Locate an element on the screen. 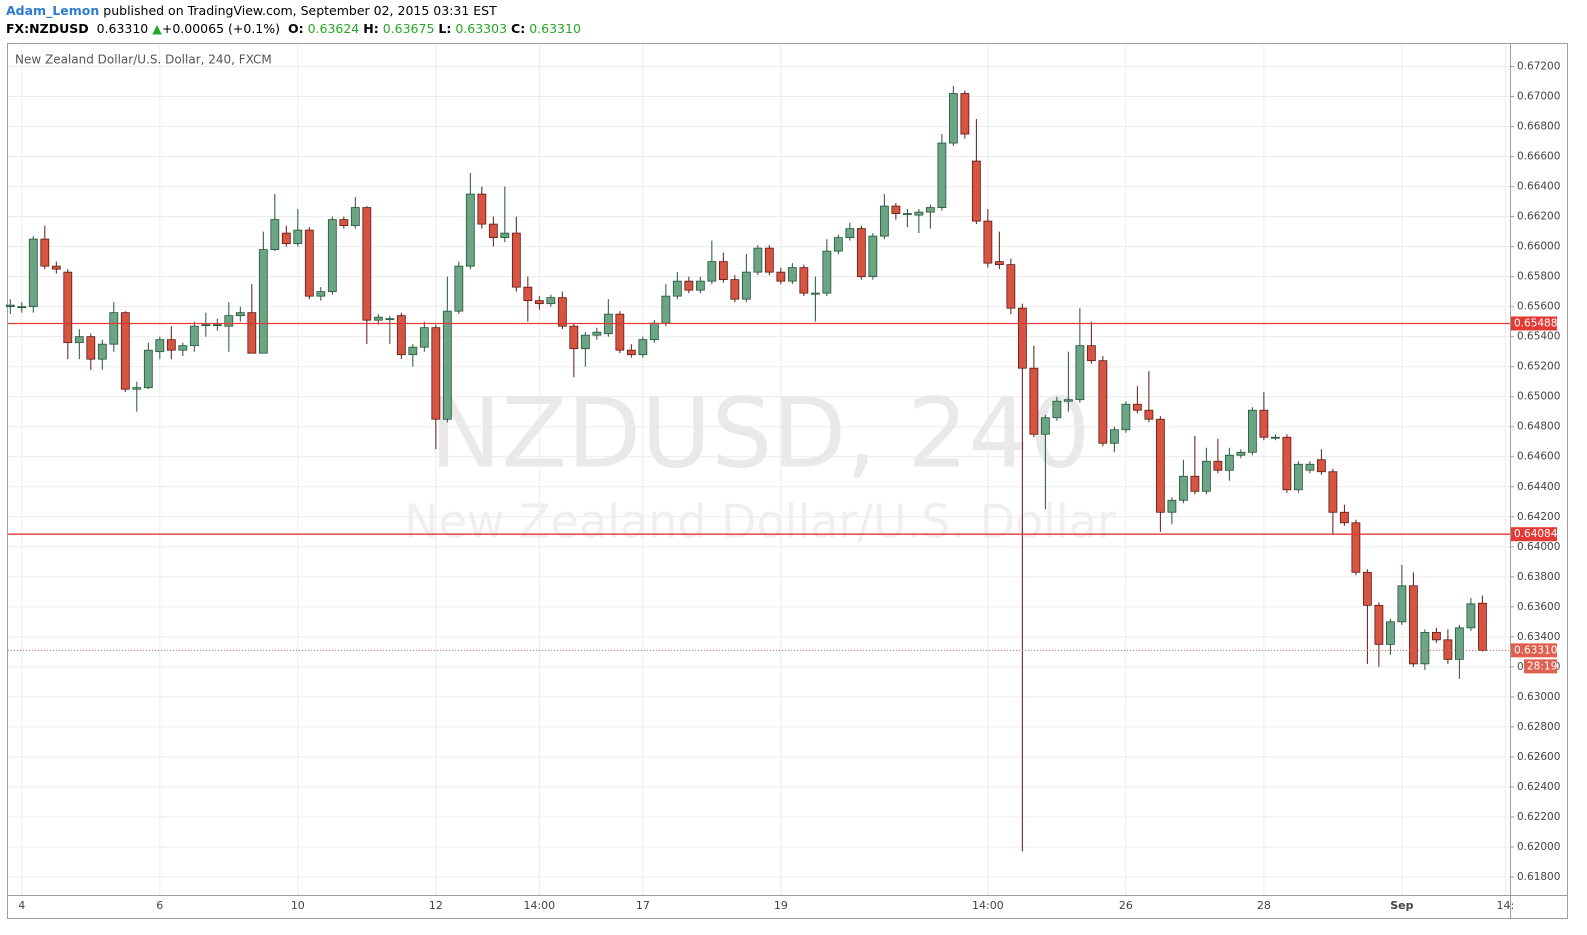 This screenshot has height=935, width=1587. y-tick-label: 0.65000 is located at coordinates (1538, 397).